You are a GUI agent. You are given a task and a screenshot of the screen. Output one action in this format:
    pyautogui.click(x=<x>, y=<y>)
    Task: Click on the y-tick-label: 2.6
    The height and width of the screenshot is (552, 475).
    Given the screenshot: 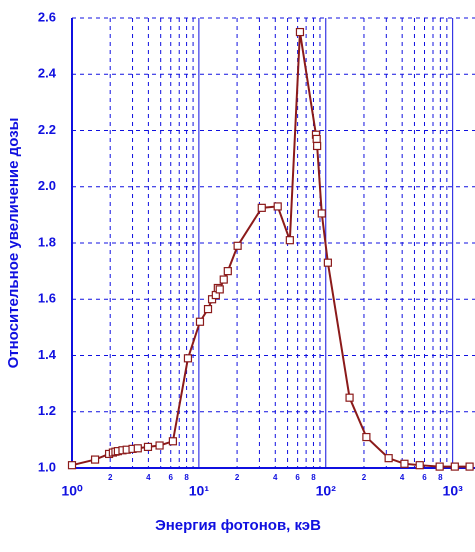 What is the action you would take?
    pyautogui.click(x=47, y=16)
    